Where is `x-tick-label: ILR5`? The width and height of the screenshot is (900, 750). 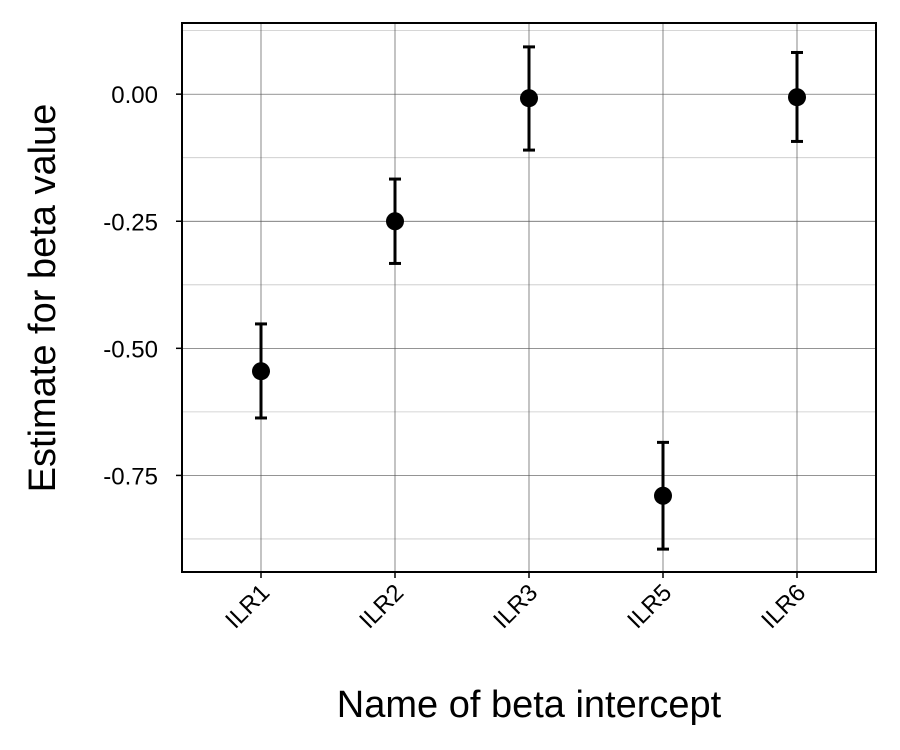
x-tick-label: ILR5 is located at coordinates (649, 606).